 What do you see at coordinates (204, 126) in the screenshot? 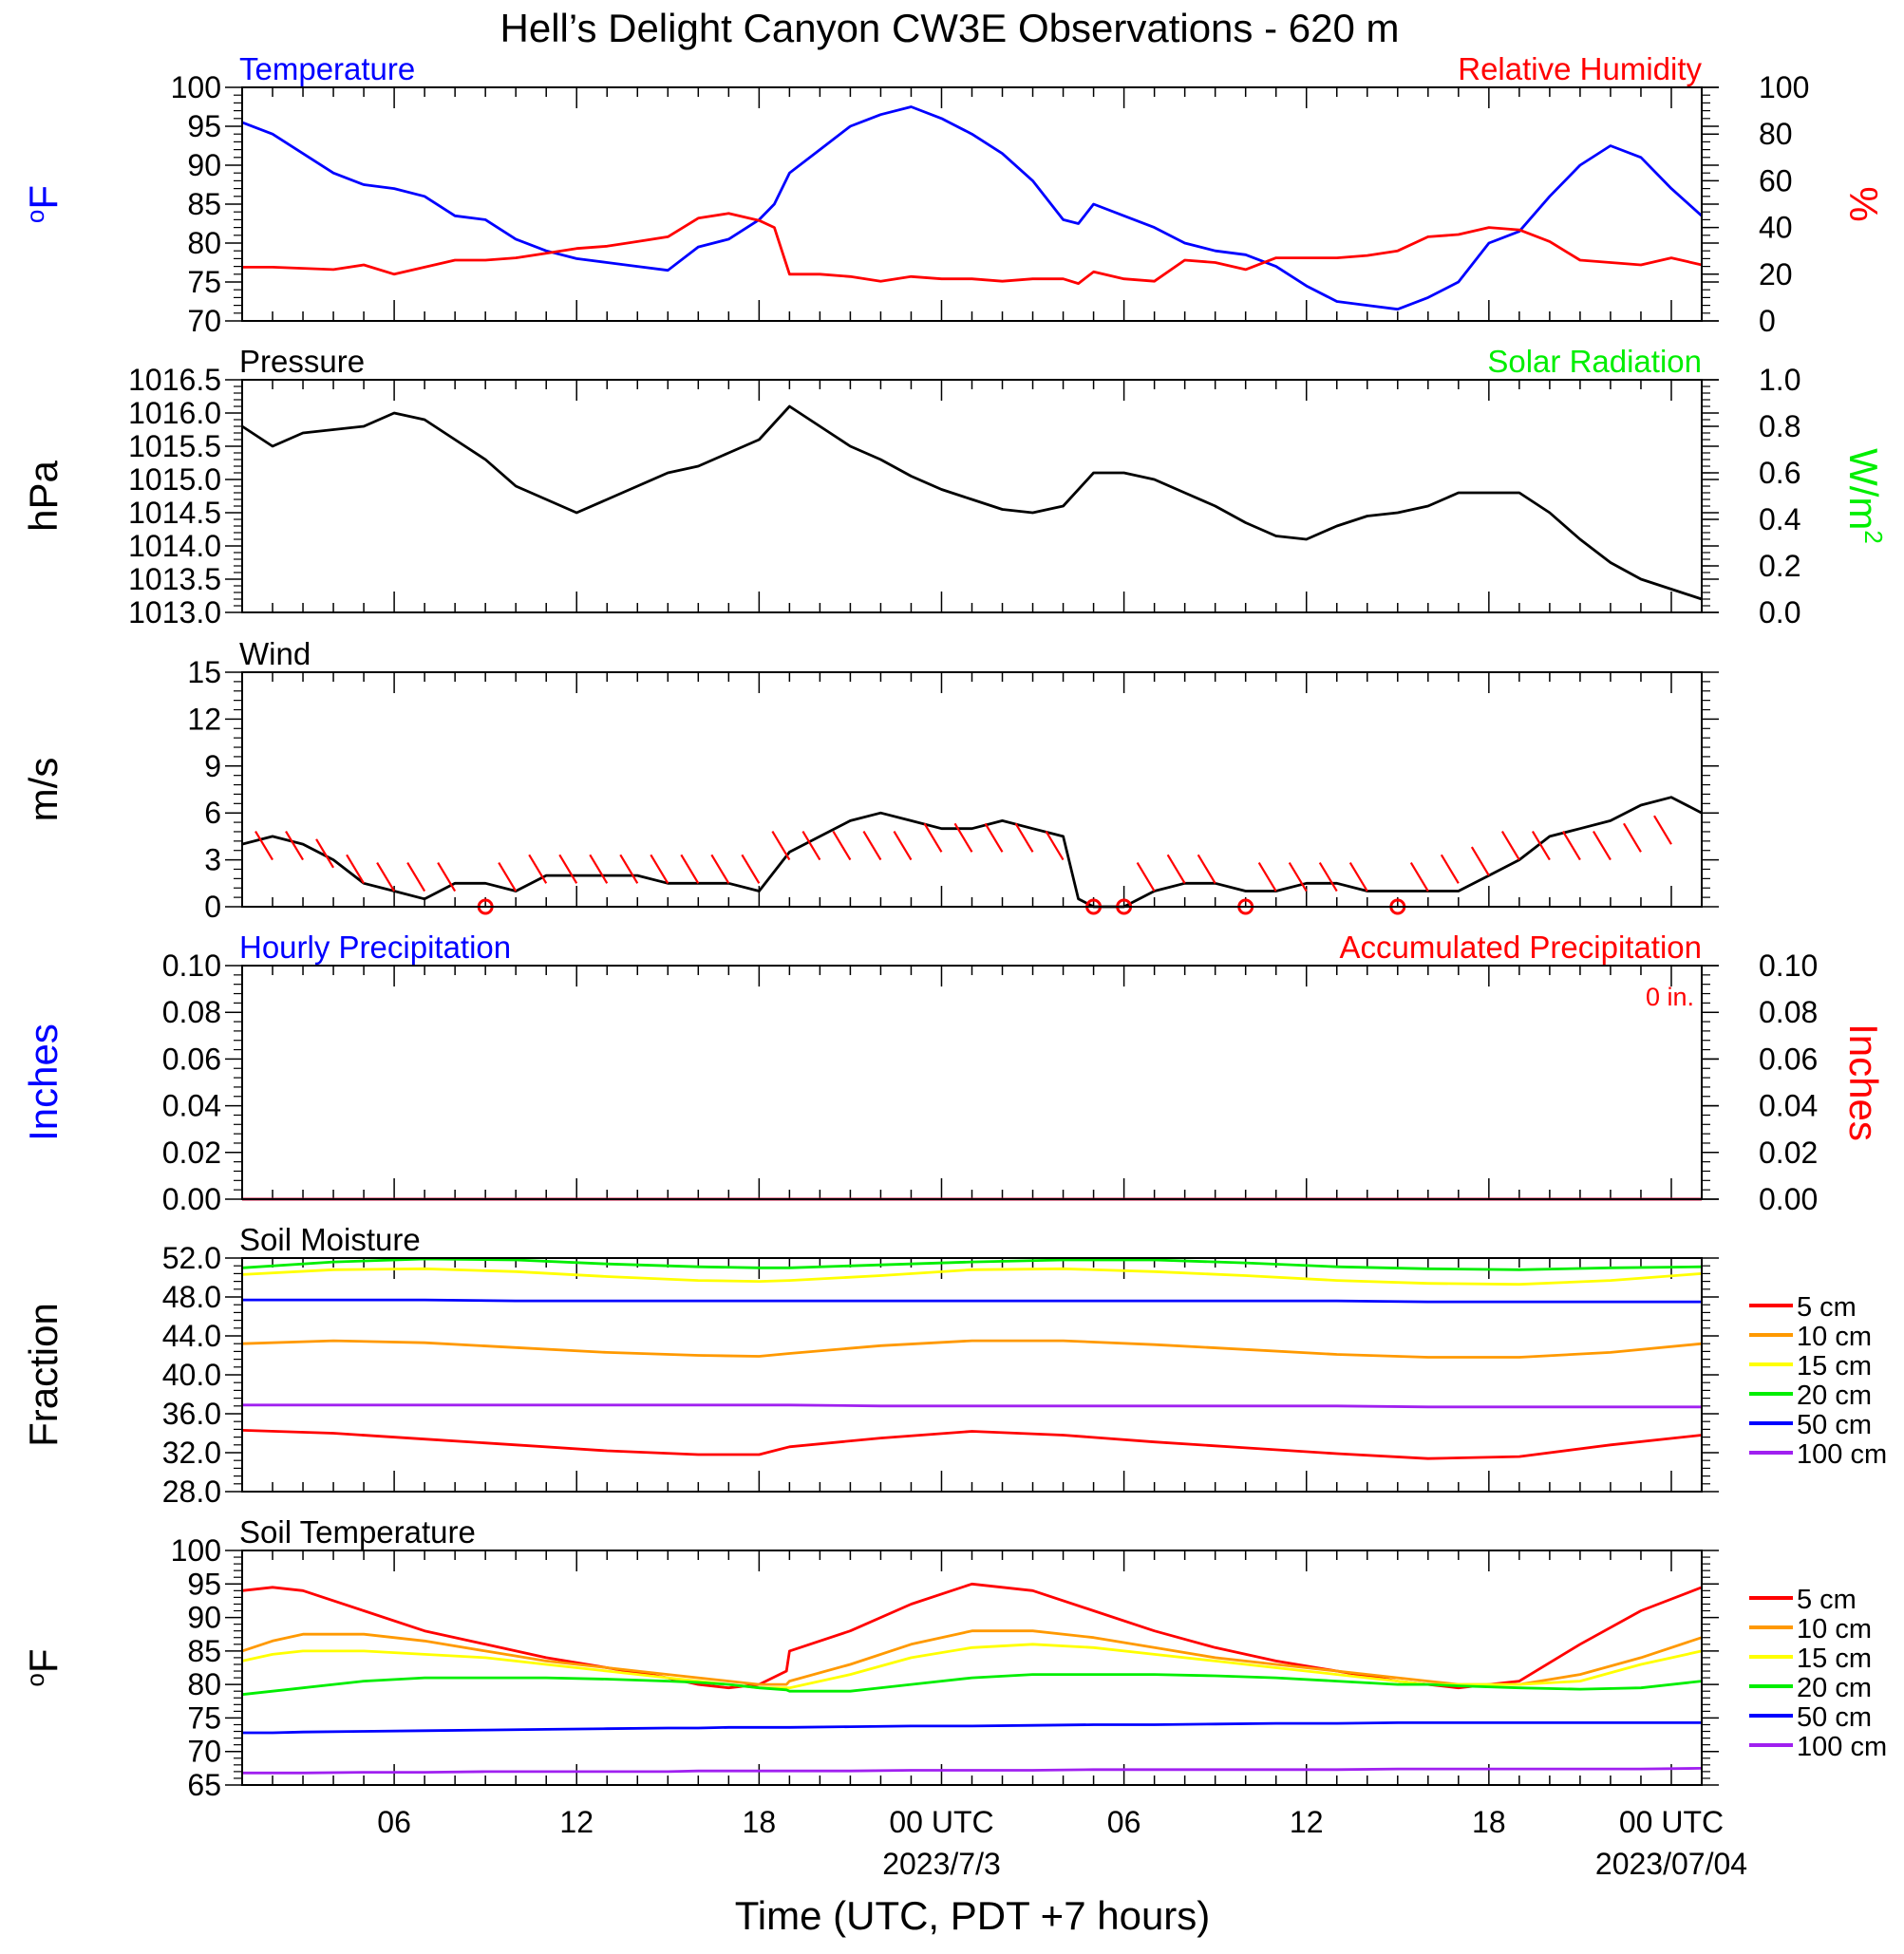
I see `y-tick-label: 95` at bounding box center [204, 126].